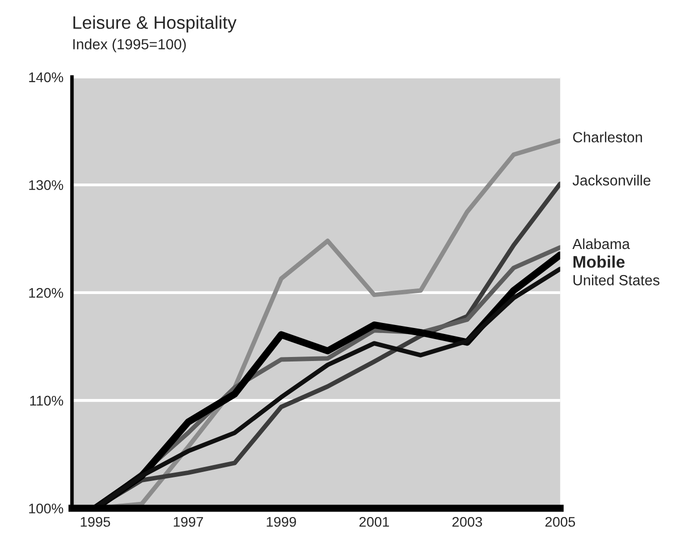 The height and width of the screenshot is (535, 679). Describe the element at coordinates (617, 280) in the screenshot. I see `series-label: United States` at that location.